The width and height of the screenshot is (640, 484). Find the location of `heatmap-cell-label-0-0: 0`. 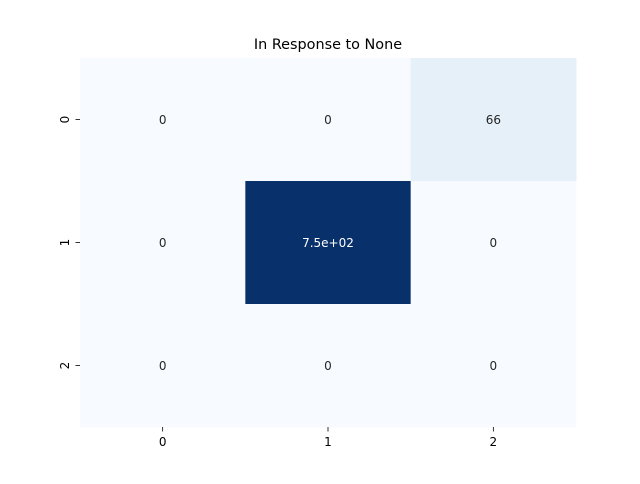

heatmap-cell-label-0-0: 0 is located at coordinates (163, 120).